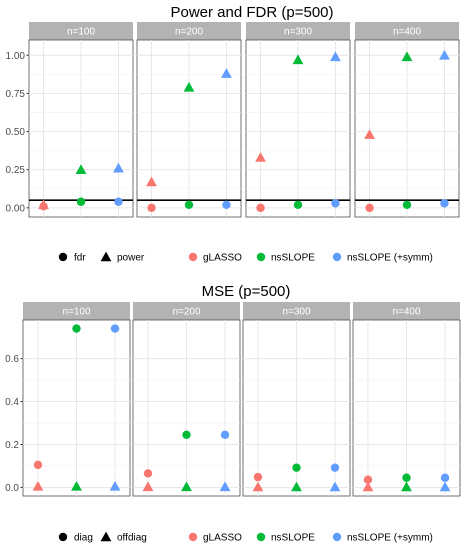  I want to click on y-axis: 0.00 0.25 0.50 0.75 1.00, so click(17, 132).